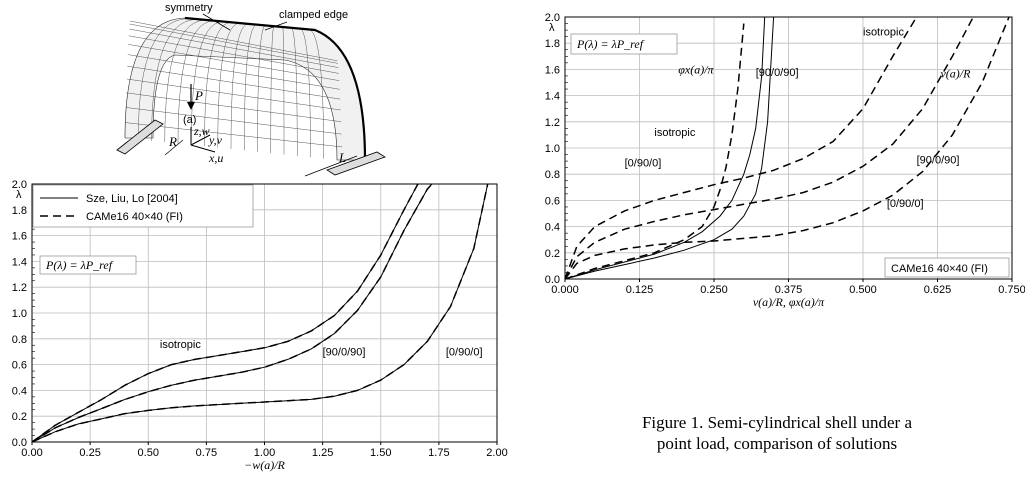 This screenshot has height=483, width=1032. What do you see at coordinates (203, 148) in the screenshot?
I see `x-axis` at bounding box center [203, 148].